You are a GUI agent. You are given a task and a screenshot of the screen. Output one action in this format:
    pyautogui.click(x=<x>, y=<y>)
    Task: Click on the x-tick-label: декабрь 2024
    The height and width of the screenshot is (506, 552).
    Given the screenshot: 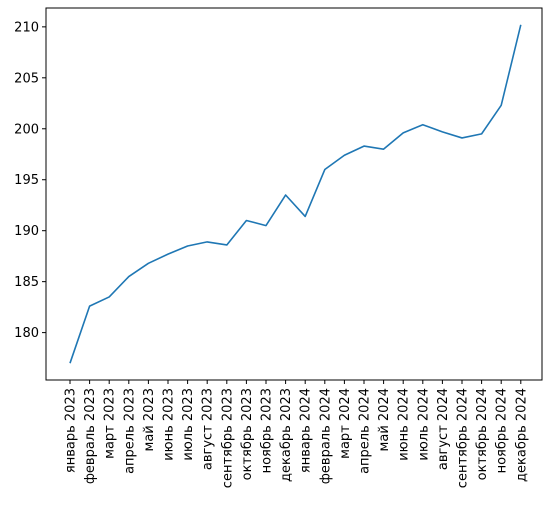 What is the action you would take?
    pyautogui.click(x=521, y=435)
    